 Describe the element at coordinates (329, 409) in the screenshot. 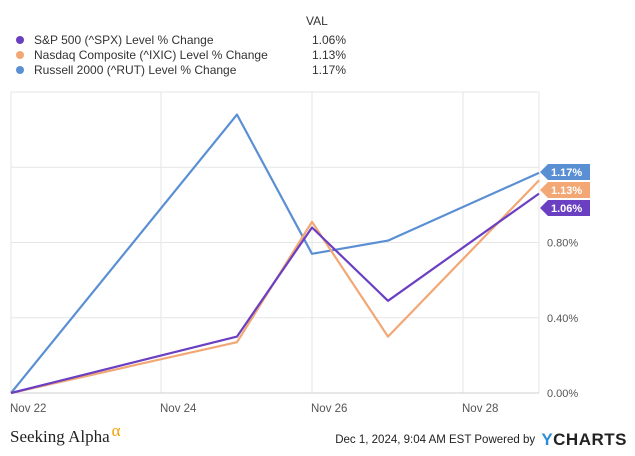

I see `x-tick-label: Nov 26` at that location.